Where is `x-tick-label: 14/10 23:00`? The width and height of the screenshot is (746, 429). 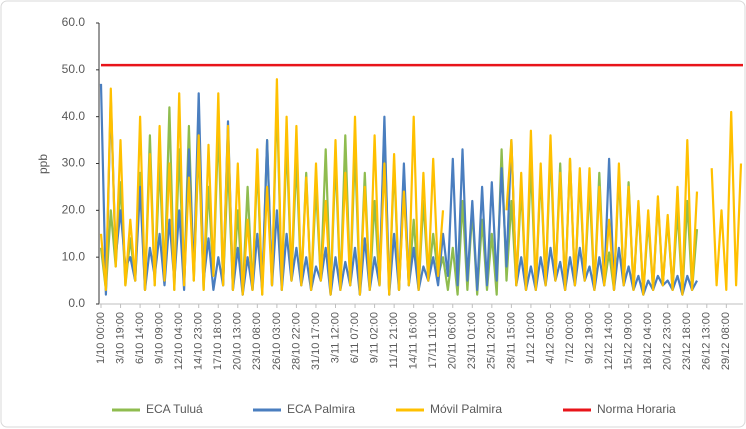
x-tick-label: 14/10 23:00 is located at coordinates (199, 341).